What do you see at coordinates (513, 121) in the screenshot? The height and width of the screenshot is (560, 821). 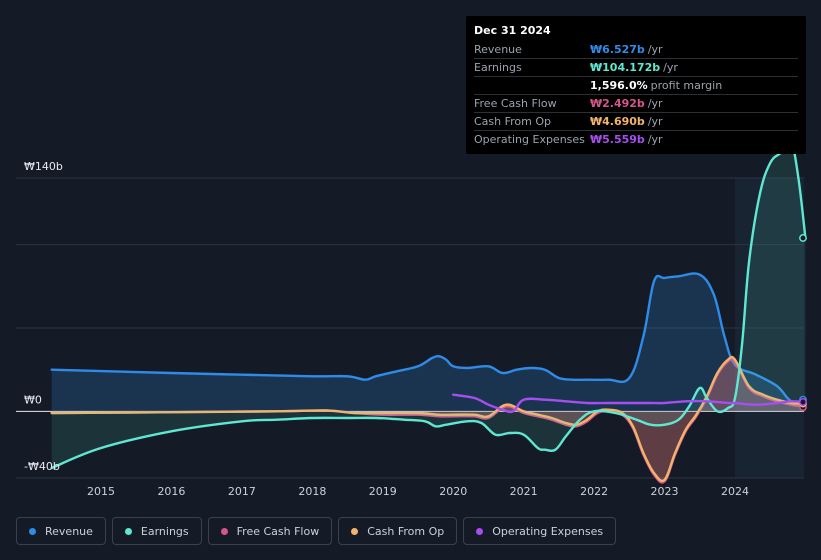 I see `tooltip-row-label: Cash From Op` at bounding box center [513, 121].